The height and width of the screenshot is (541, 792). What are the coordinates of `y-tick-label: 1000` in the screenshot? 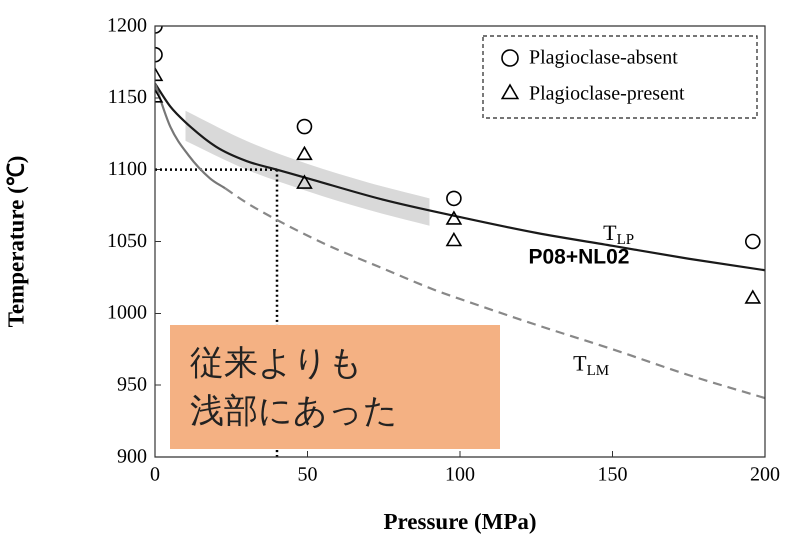 It's located at (127, 313).